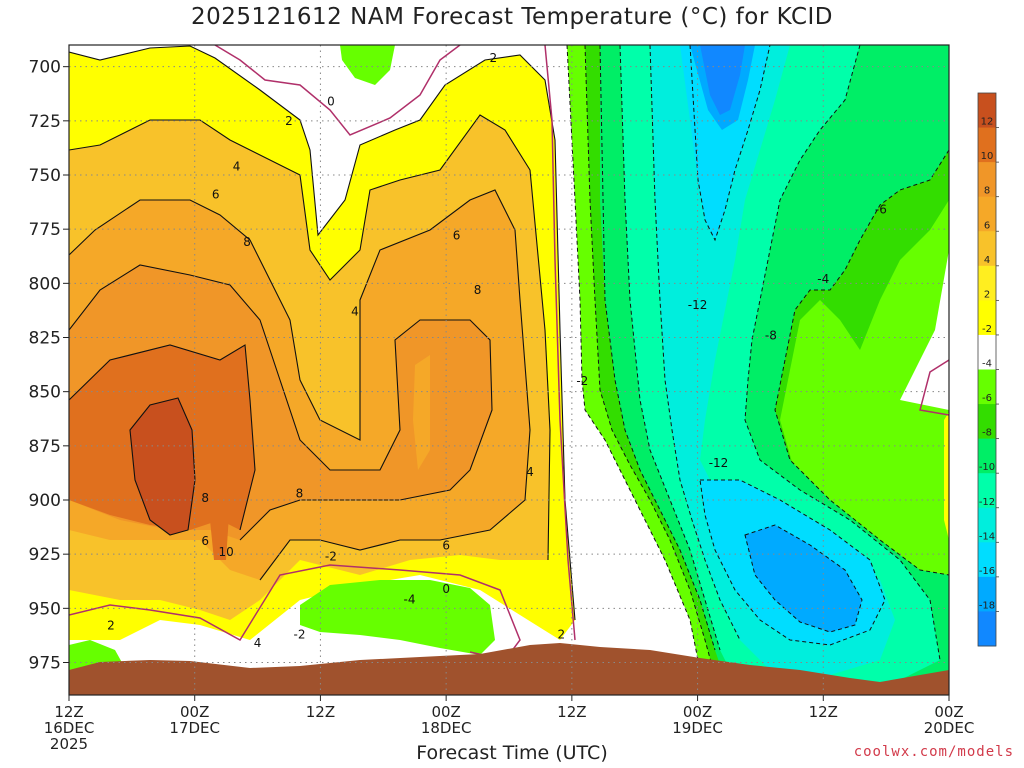  I want to click on field-12c-region, so click(162, 466).